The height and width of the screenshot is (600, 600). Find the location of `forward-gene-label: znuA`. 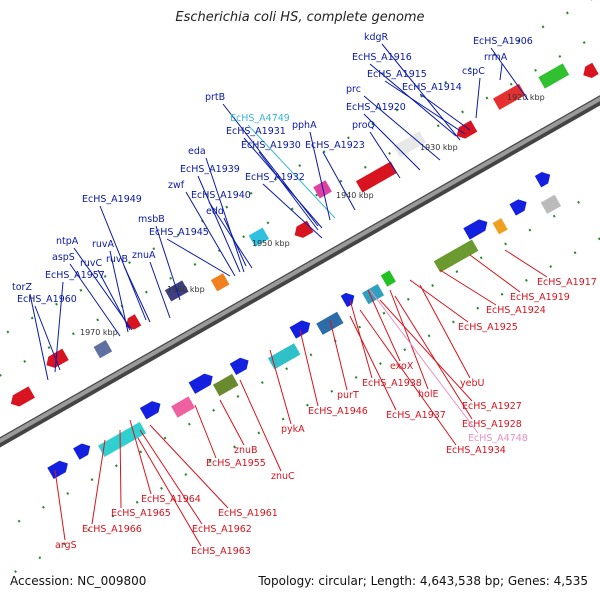

forward-gene-label: znuA is located at coordinates (144, 255).